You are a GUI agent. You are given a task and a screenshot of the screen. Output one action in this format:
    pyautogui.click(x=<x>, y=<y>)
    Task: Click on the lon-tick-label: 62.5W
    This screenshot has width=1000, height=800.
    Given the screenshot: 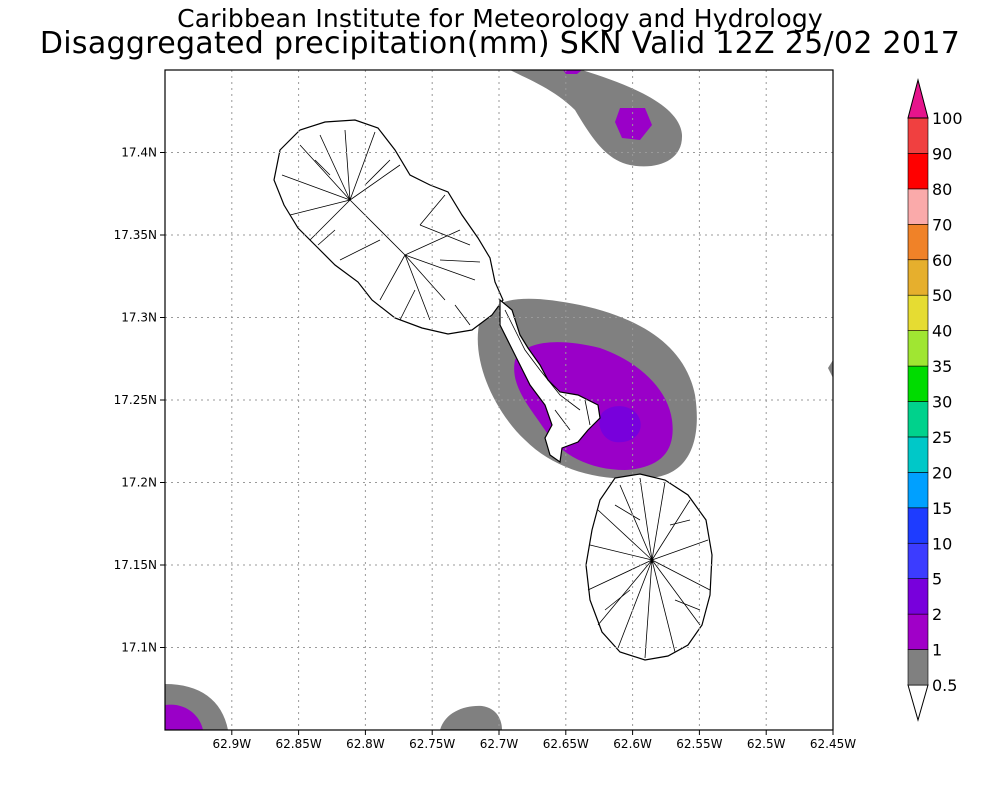 What is the action you would take?
    pyautogui.click(x=766, y=744)
    